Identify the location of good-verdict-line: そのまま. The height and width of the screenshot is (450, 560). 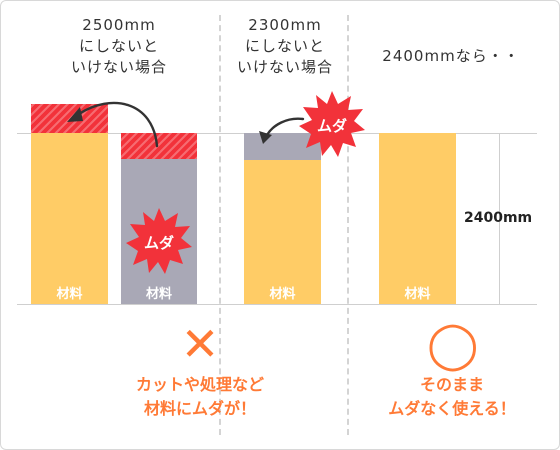
(451, 384).